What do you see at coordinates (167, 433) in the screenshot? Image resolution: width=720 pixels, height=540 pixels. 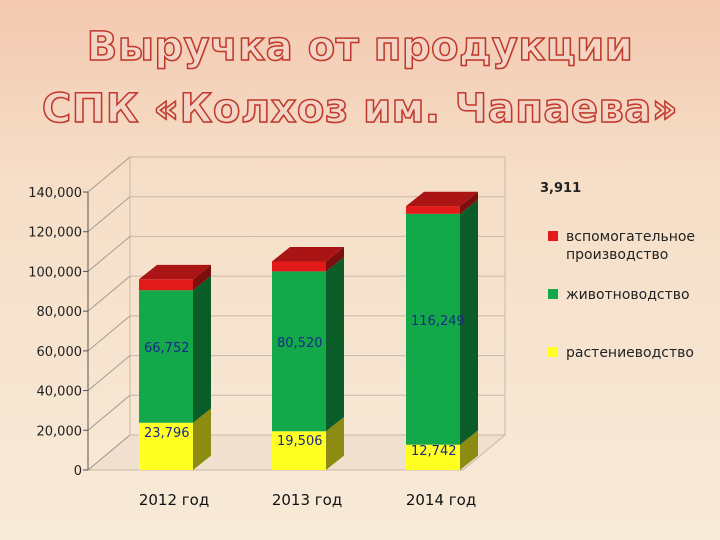 I see `data-label-rastenievodstvo: 23,796` at bounding box center [167, 433].